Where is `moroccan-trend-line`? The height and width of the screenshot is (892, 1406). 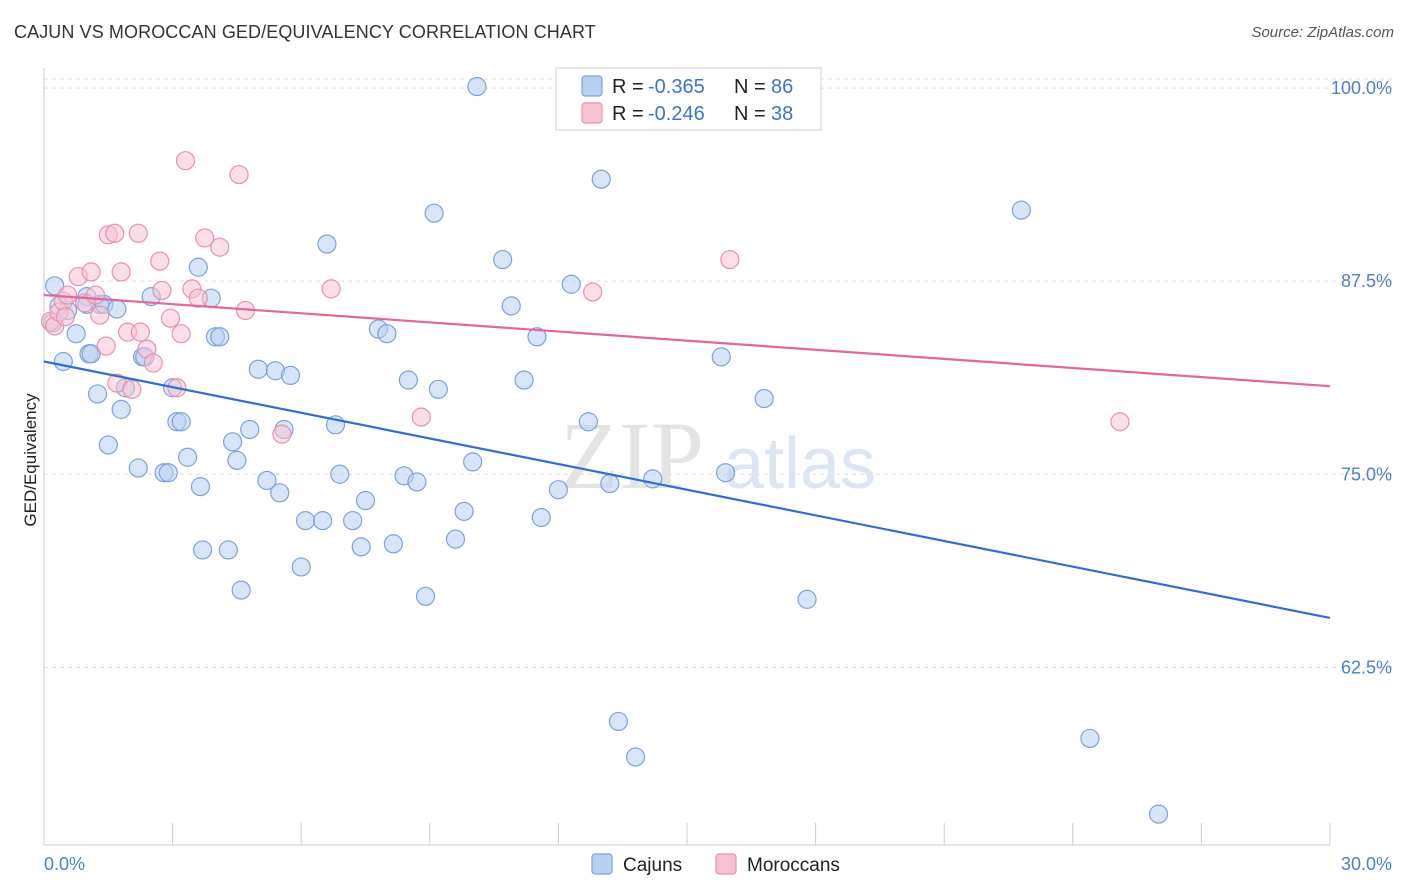
moroccan-trend-line is located at coordinates (687, 340).